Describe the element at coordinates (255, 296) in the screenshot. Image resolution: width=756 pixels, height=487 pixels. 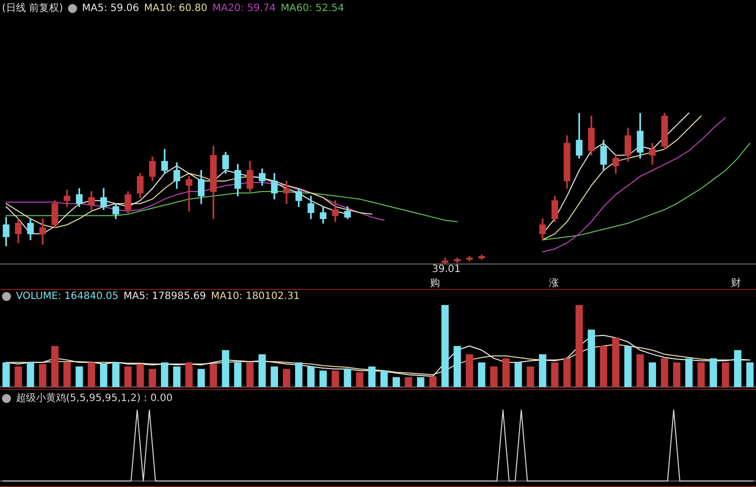
I see `text: MA10: 180102.31` at that location.